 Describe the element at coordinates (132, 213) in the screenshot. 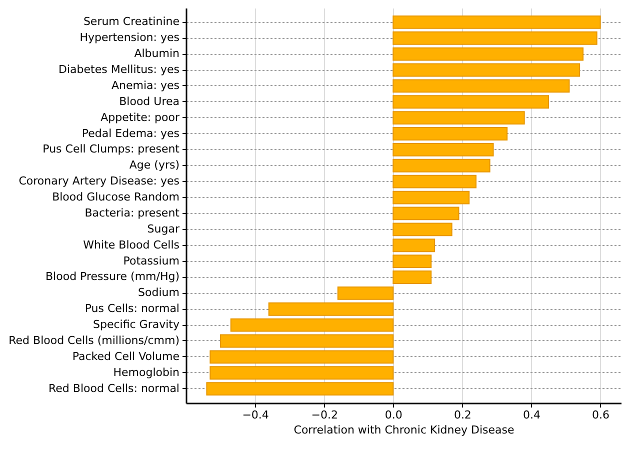

I see `y-tick-label: Bacteria: present` at that location.